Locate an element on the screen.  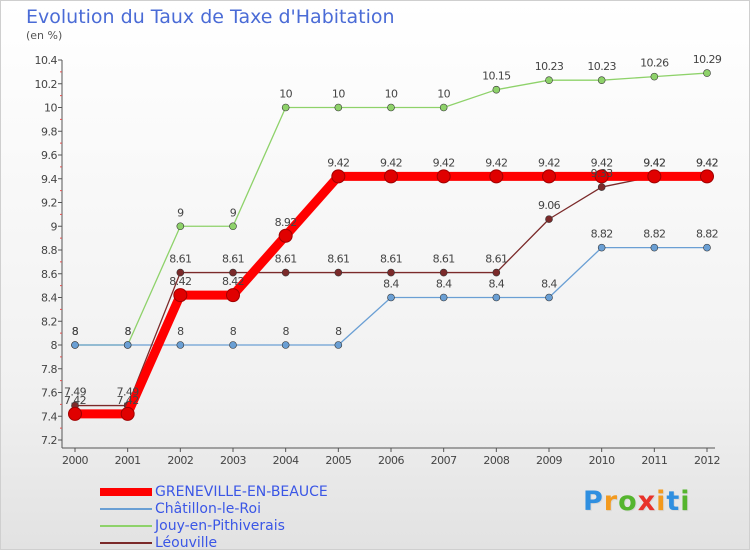
legend-swatch-chatillon is located at coordinates (126, 509).